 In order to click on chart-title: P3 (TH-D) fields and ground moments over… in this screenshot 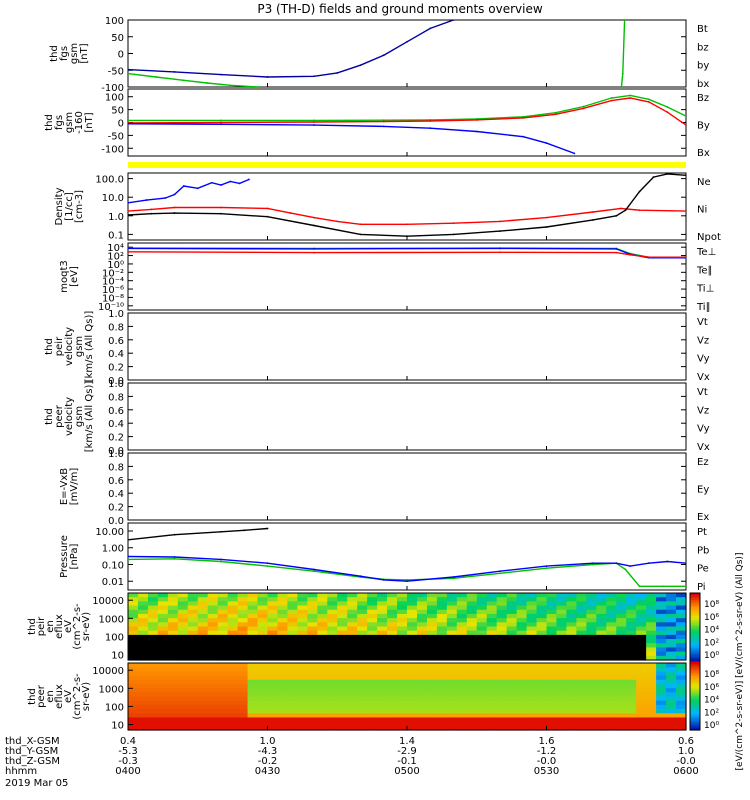, I will do `click(399, 9)`.